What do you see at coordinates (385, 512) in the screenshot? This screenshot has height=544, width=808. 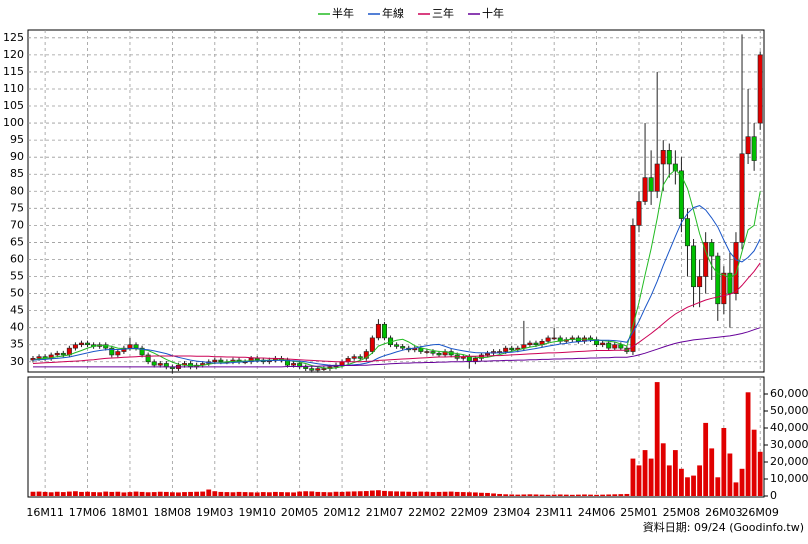 I see `x-tick-label: 21M07` at bounding box center [385, 512].